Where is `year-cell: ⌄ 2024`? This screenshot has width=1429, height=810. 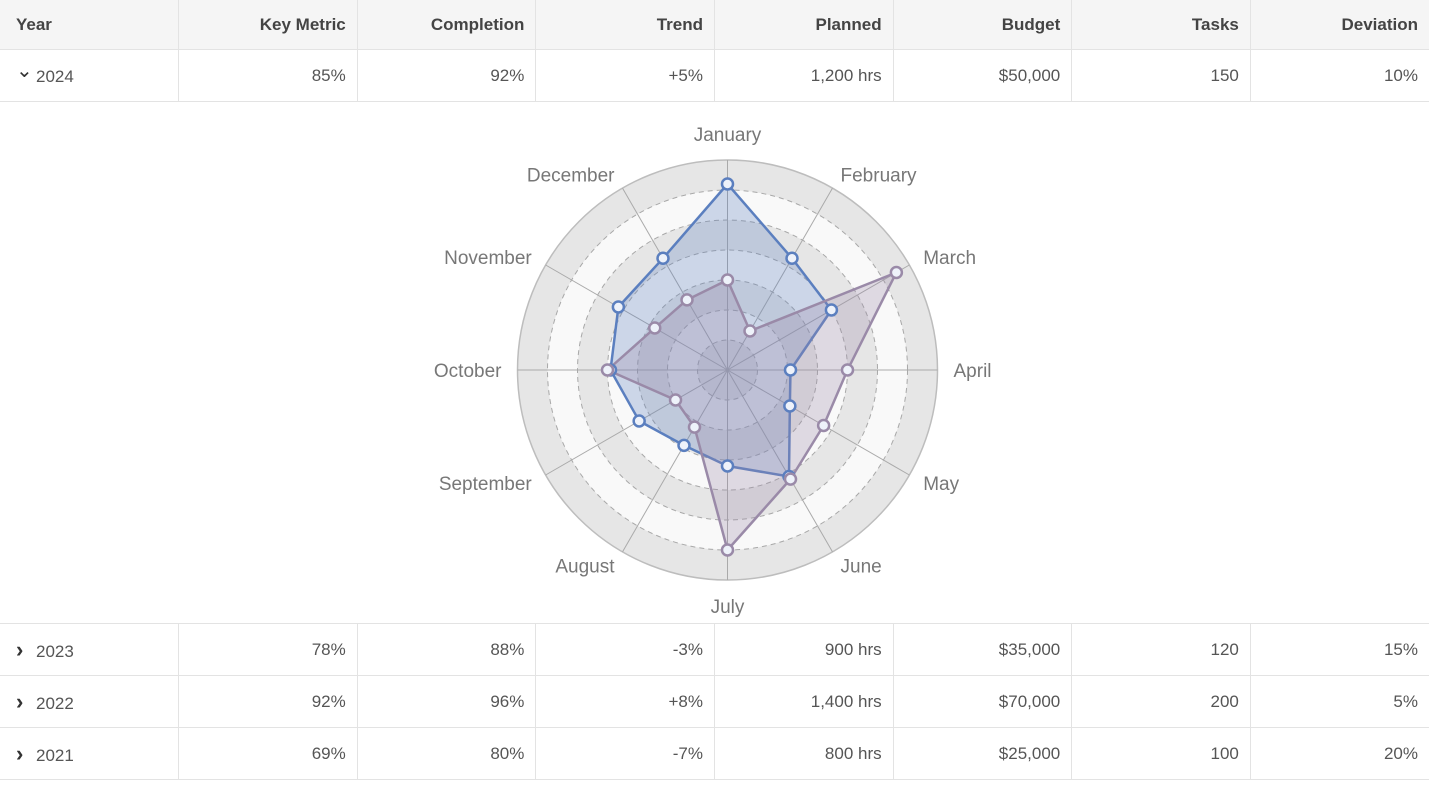
year-cell: ⌄ 2024 is located at coordinates (90, 75).